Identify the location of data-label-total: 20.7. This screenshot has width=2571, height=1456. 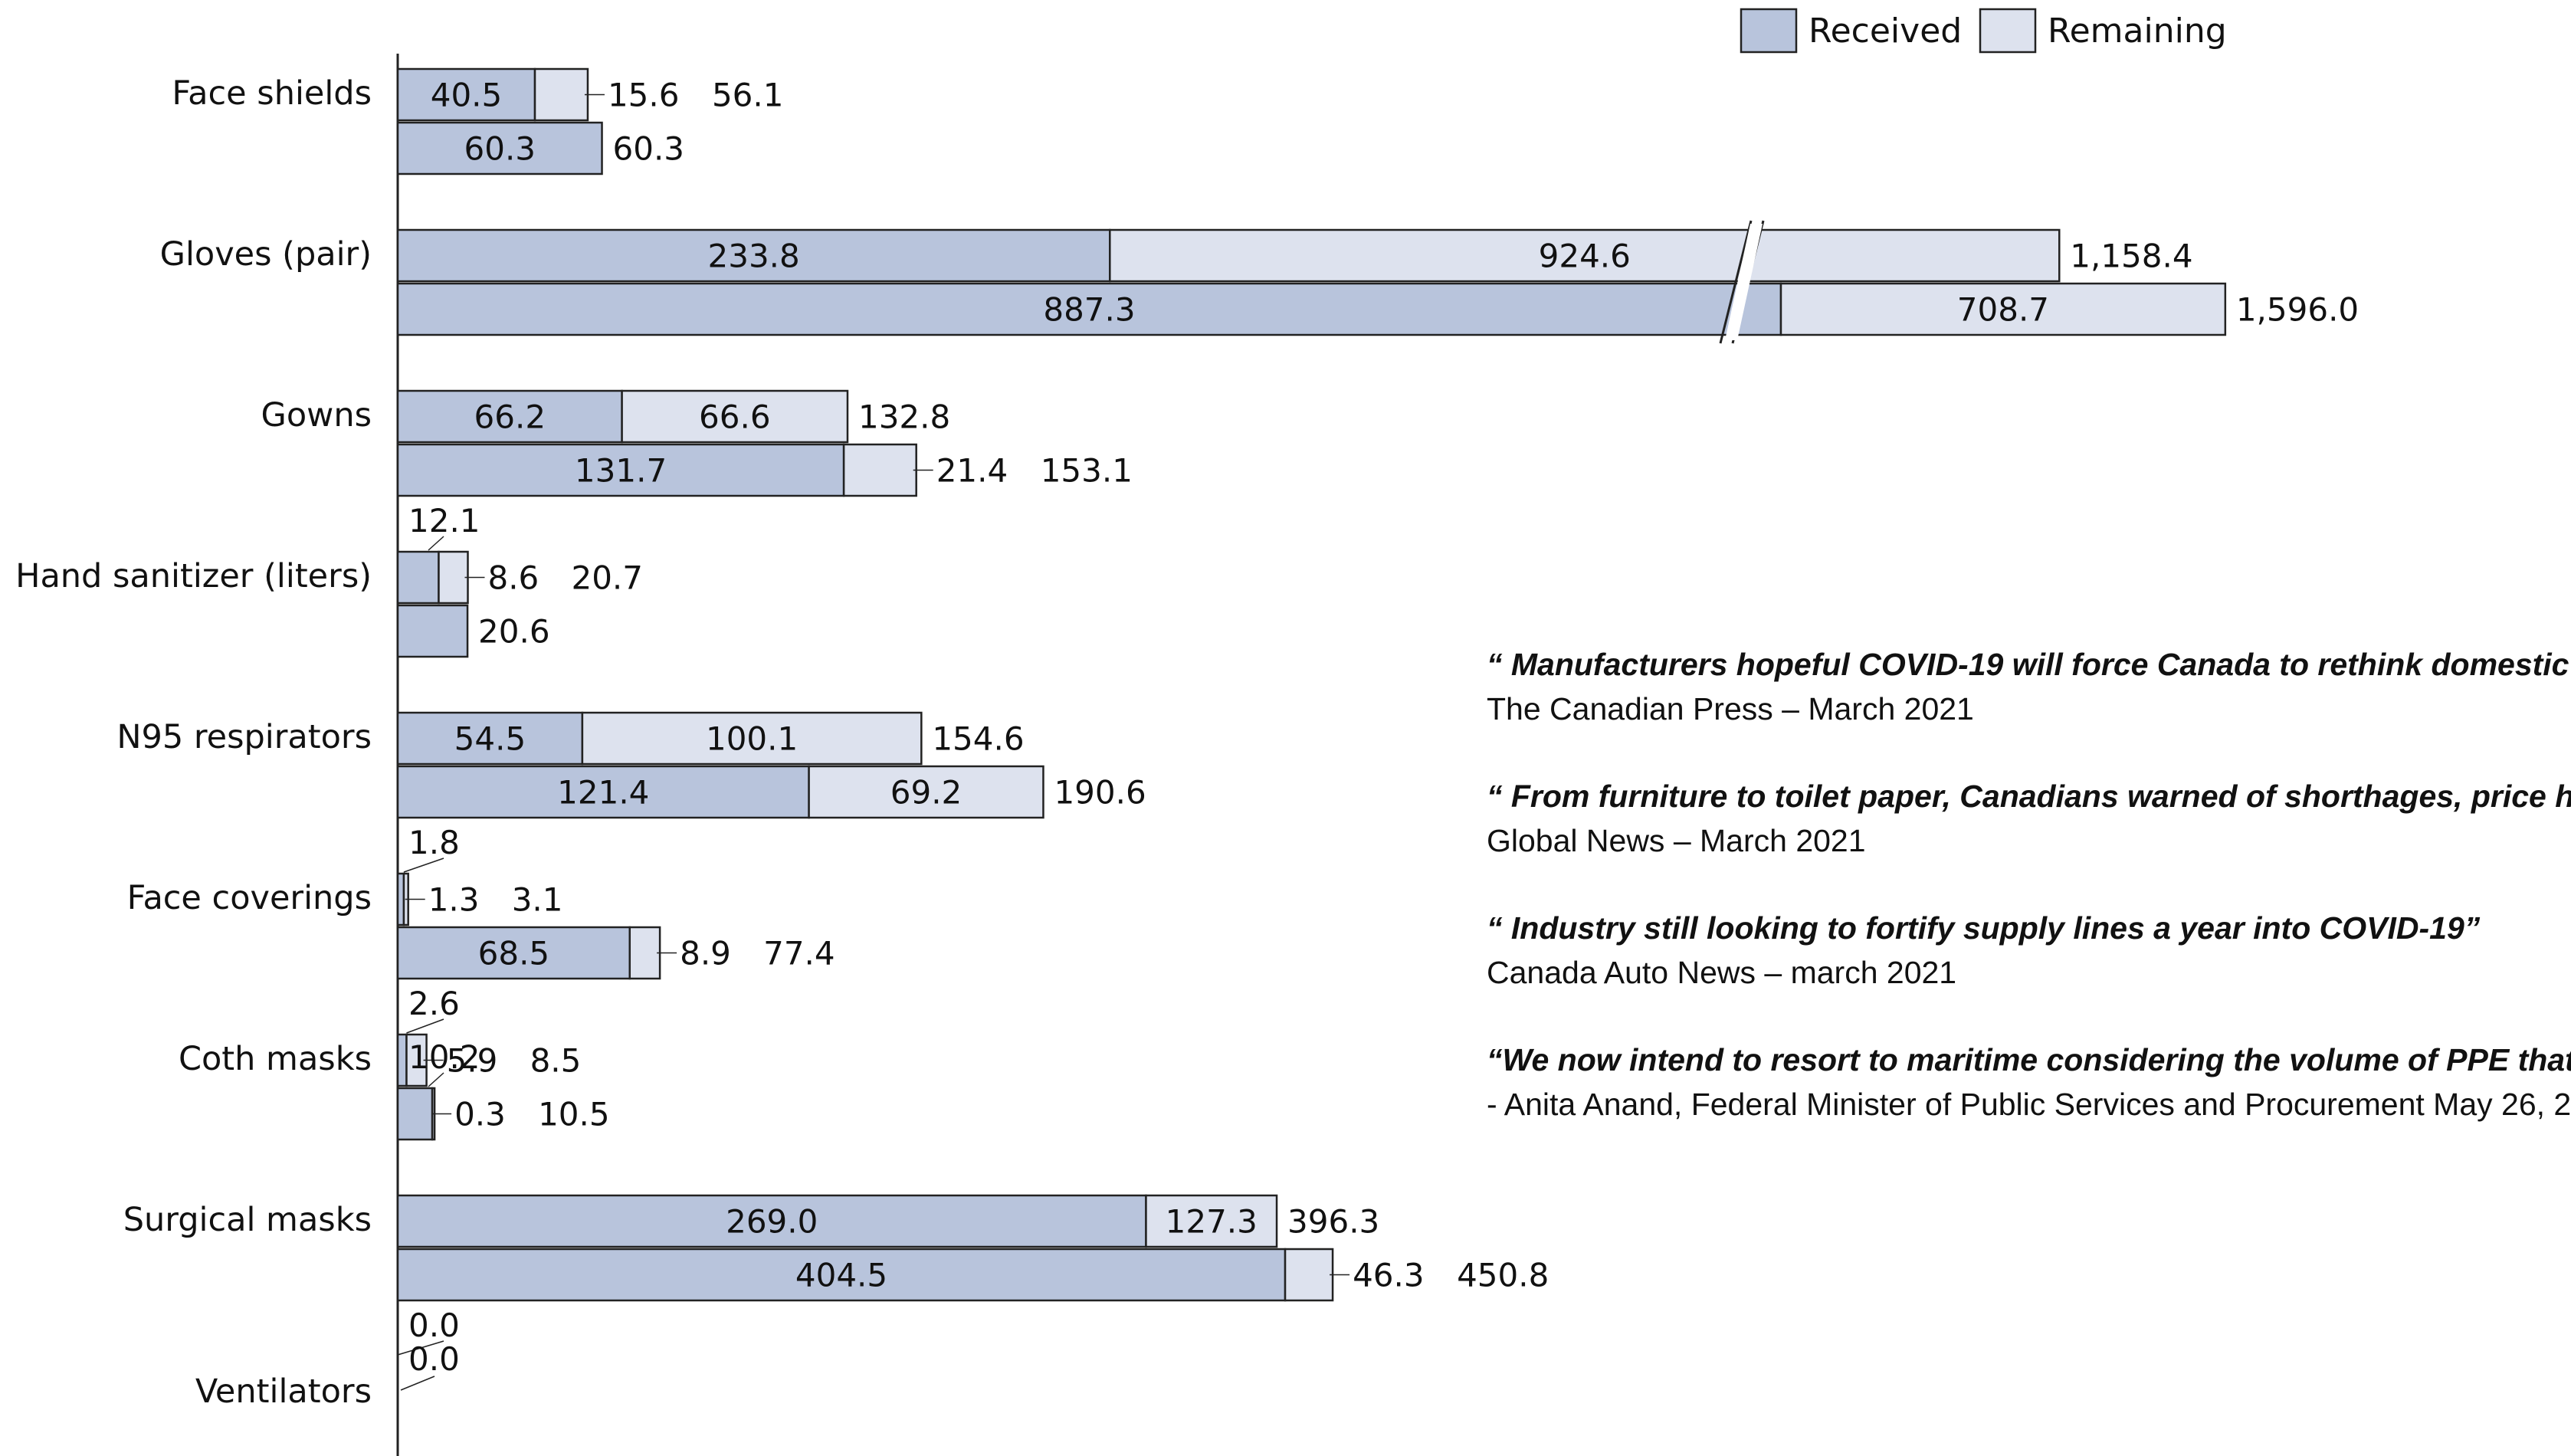
(607, 578).